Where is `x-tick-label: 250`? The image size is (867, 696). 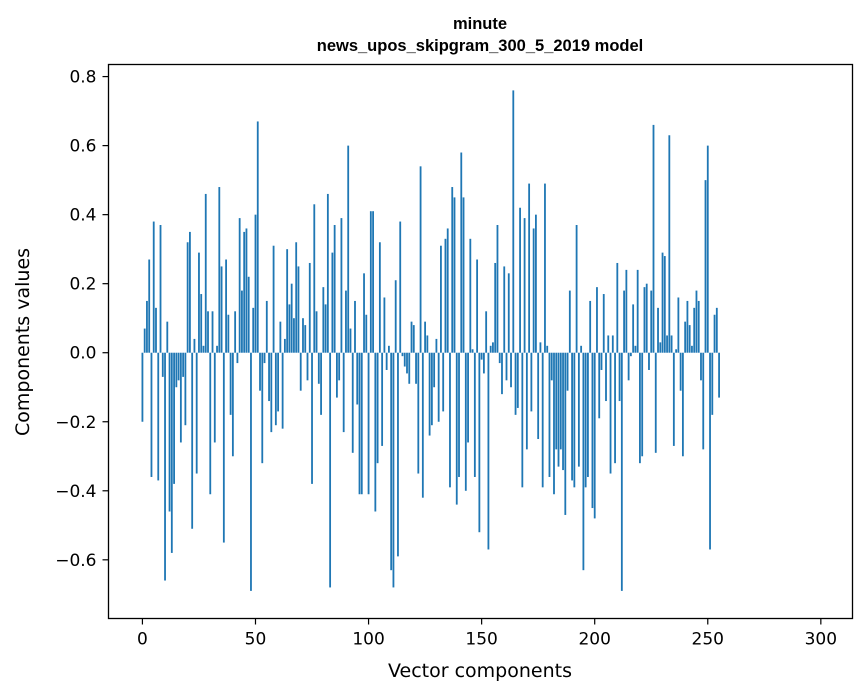
x-tick-label: 250 is located at coordinates (708, 640).